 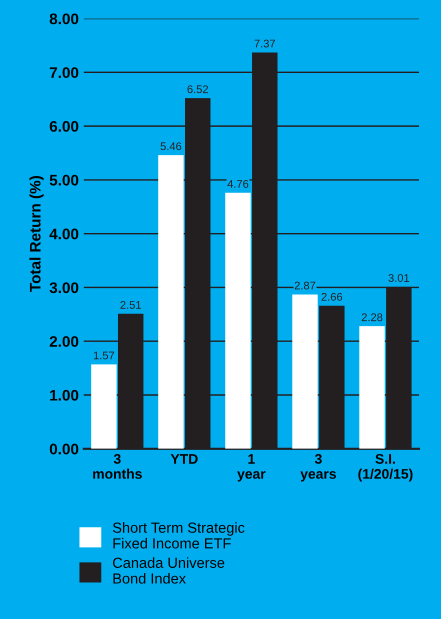 I want to click on data-label: 2.51, so click(x=130, y=304).